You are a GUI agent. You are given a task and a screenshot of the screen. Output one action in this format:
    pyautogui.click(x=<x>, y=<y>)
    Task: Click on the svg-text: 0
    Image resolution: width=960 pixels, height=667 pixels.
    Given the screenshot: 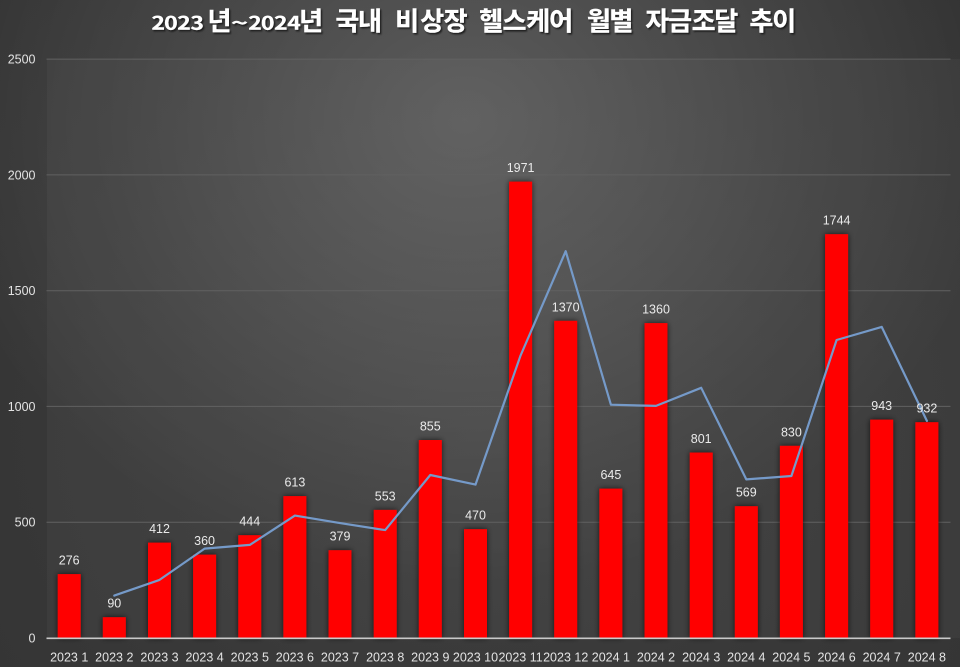 What is the action you would take?
    pyautogui.click(x=32, y=638)
    